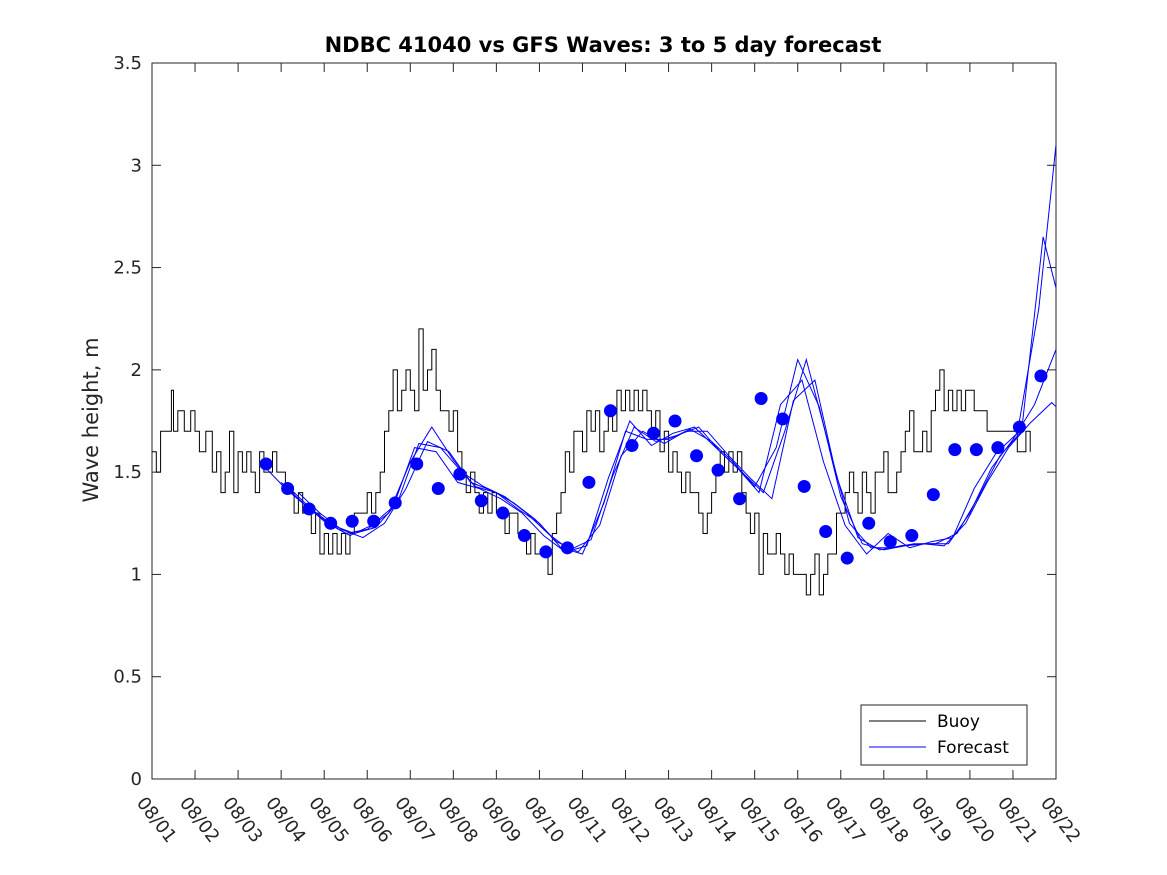 This screenshot has height=875, width=1167. Describe the element at coordinates (285, 820) in the screenshot. I see `x-tick-label: 08/04` at that location.